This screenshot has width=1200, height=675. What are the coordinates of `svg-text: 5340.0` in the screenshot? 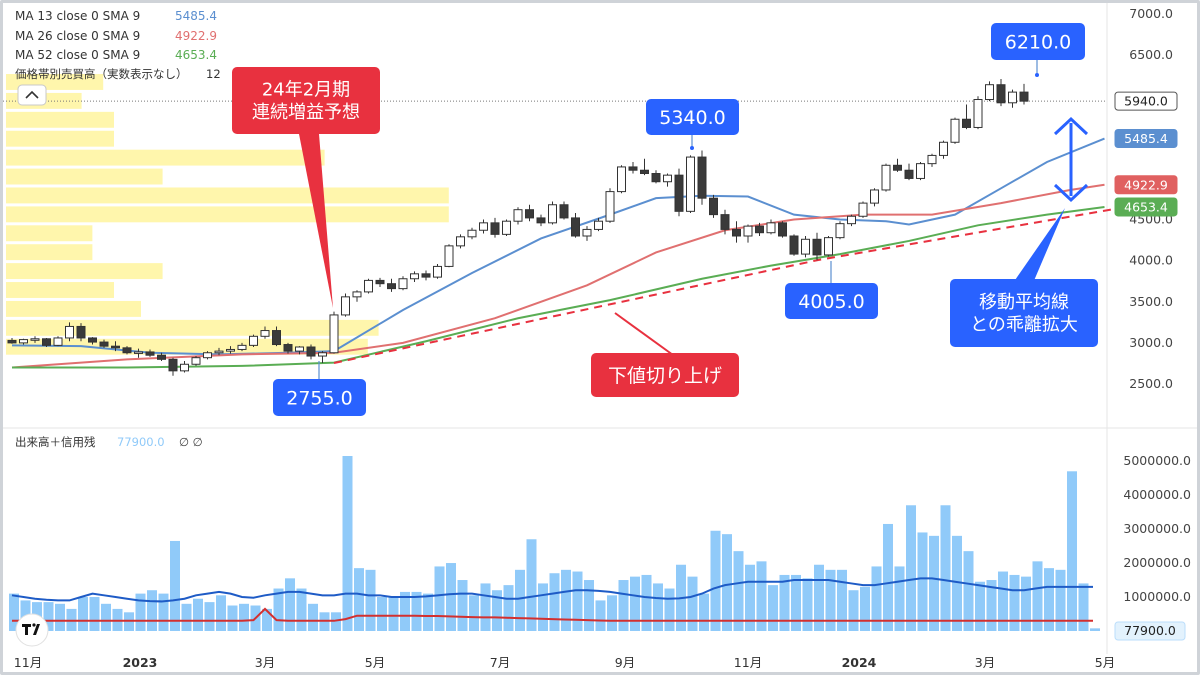 It's located at (692, 118).